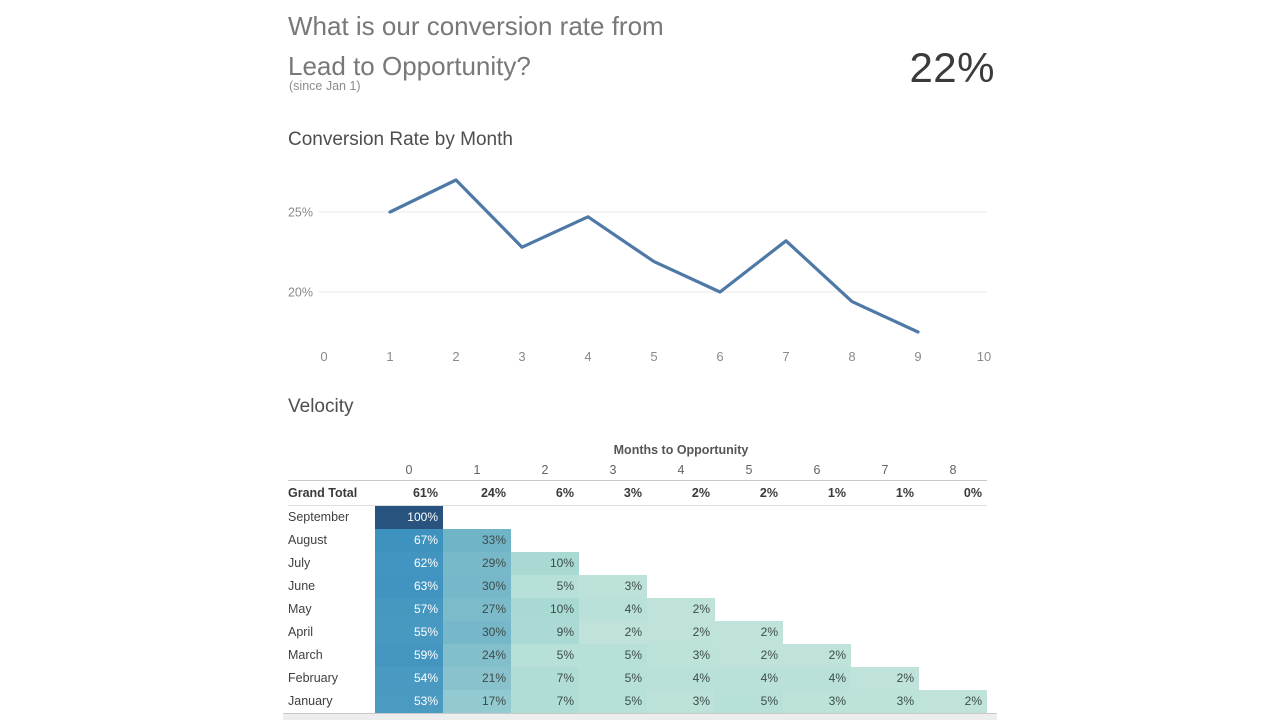  What do you see at coordinates (953, 470) in the screenshot?
I see `column-header: 8` at bounding box center [953, 470].